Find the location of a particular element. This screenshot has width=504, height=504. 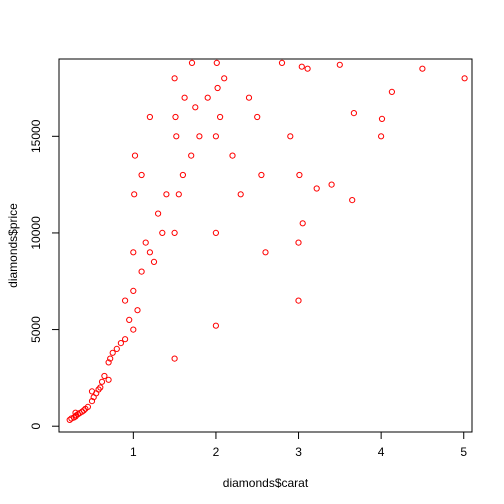

y-tick-label: 0 is located at coordinates (36, 426).